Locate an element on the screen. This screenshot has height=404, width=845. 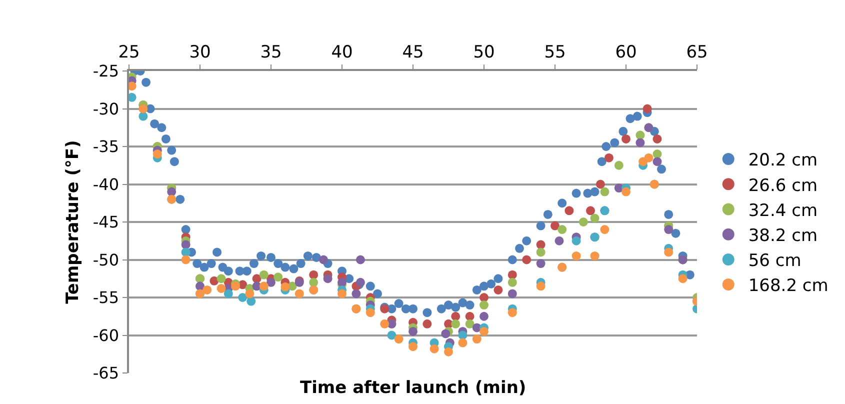
y-axis-title: Temperature (°F) is located at coordinates (72, 222).